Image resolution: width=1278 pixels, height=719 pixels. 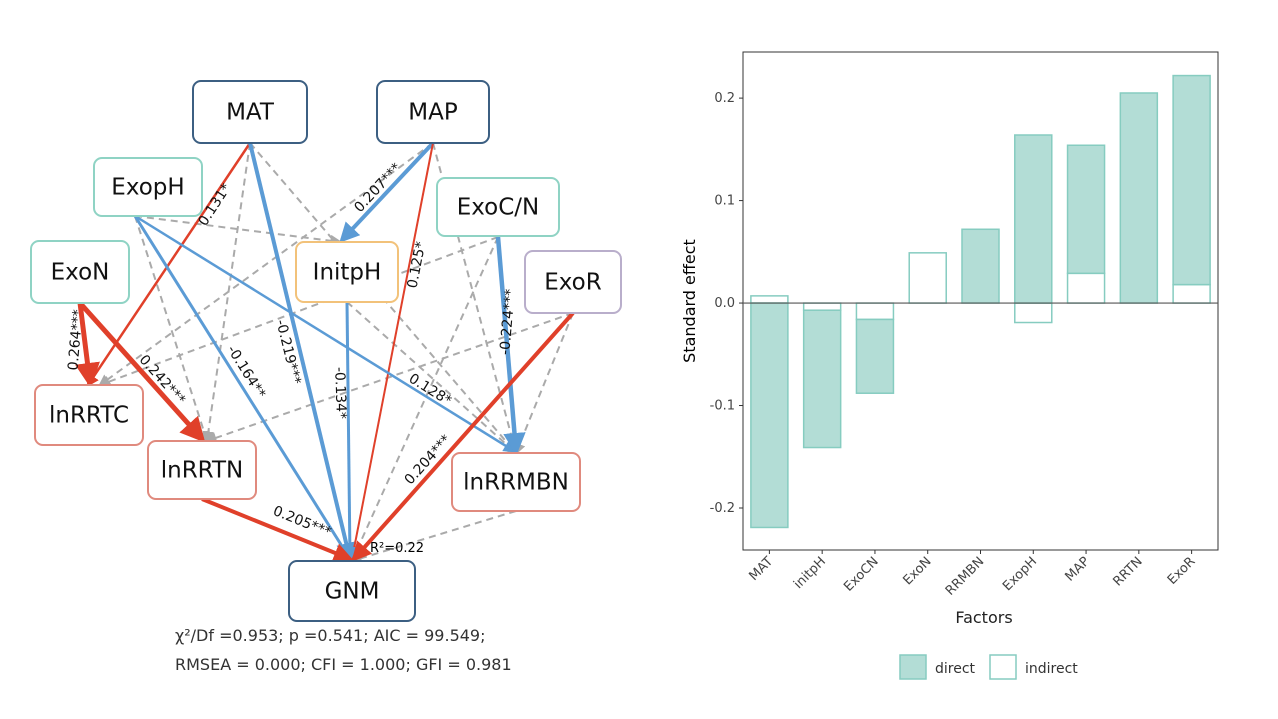 I want to click on node-label: ExoC/N, so click(x=498, y=208).